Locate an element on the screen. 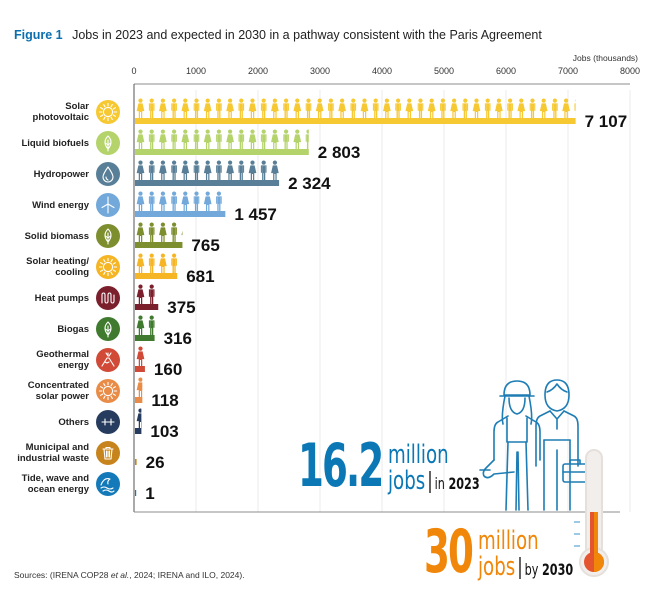 This screenshot has width=650, height=600. category-label-line: ocean energy is located at coordinates (58, 489).